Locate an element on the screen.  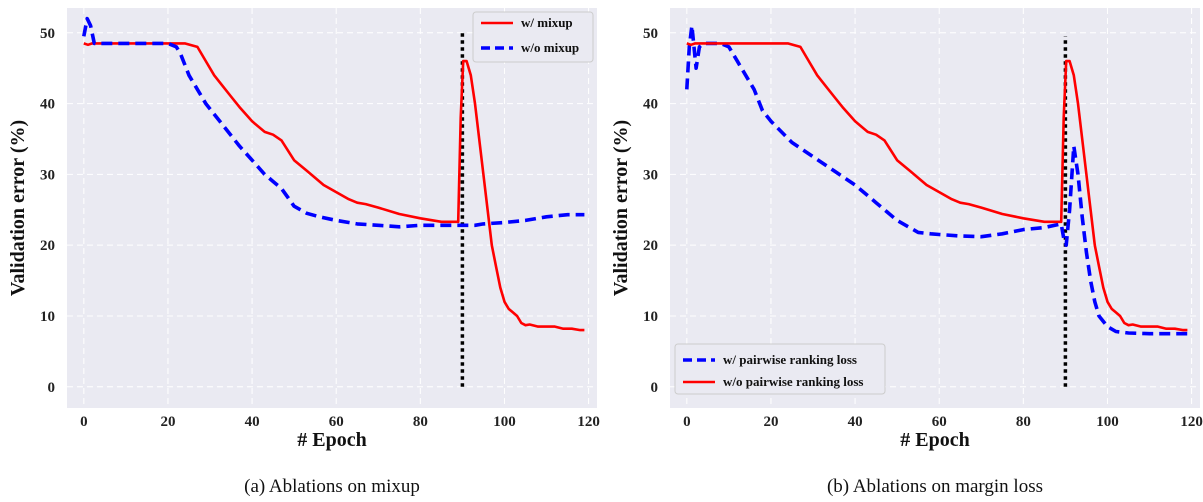
caption-a: (a) Ablations on mixup is located at coordinates (332, 486).